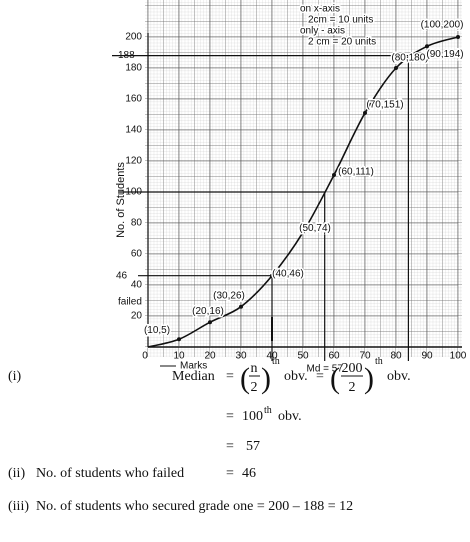 Image resolution: width=470 pixels, height=542 pixels. I want to click on annotation: 2 cm = 20 units, so click(342, 42).